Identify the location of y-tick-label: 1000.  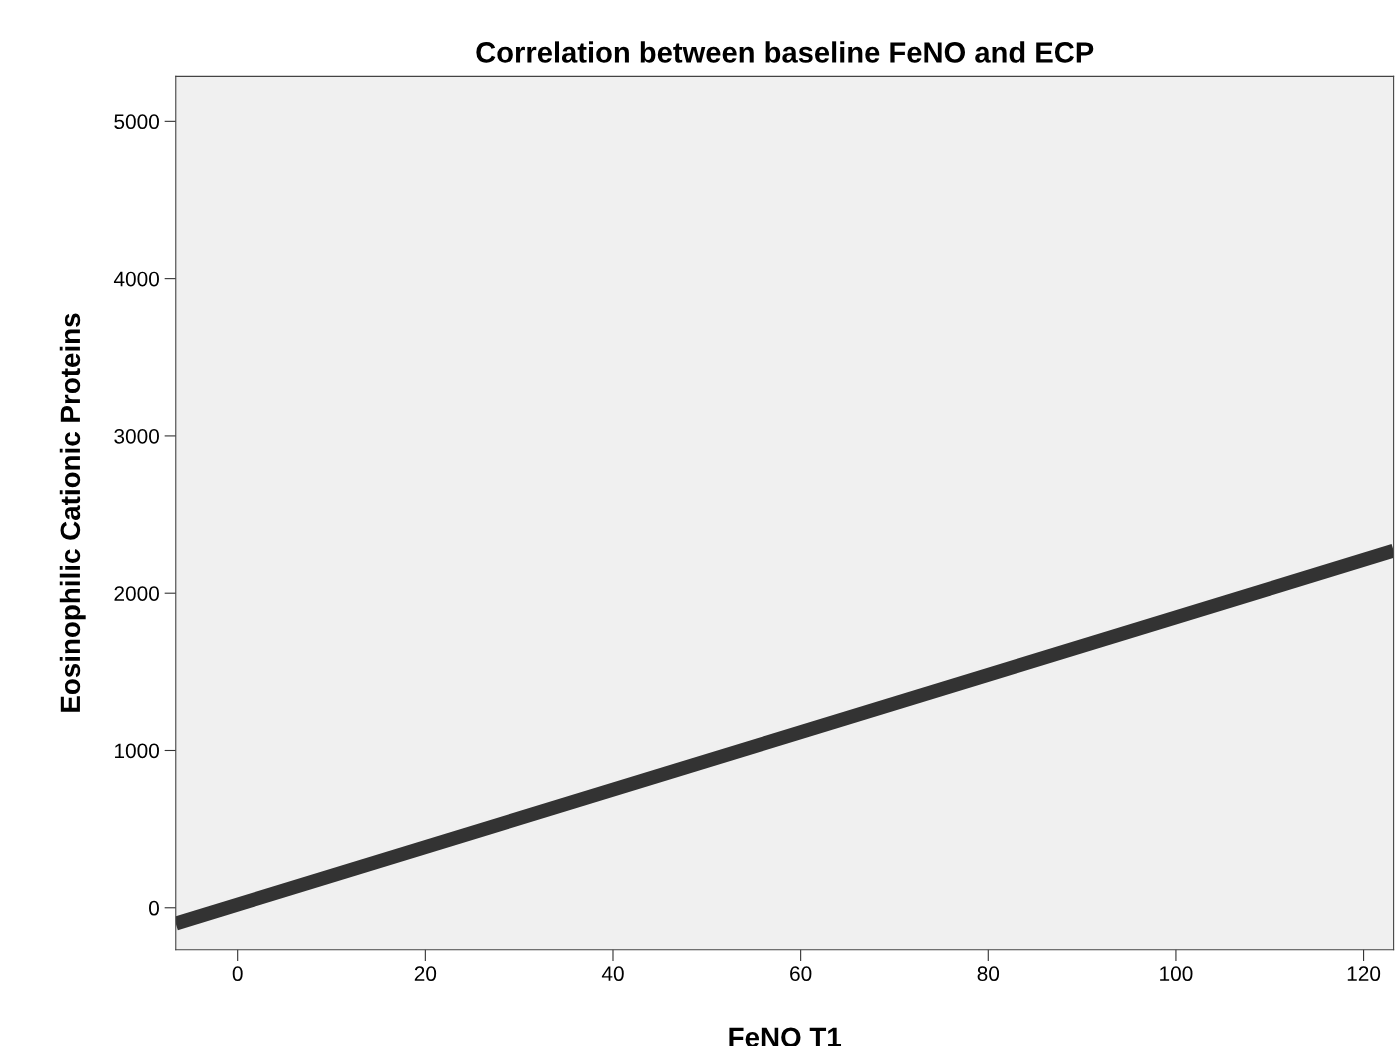
(137, 751).